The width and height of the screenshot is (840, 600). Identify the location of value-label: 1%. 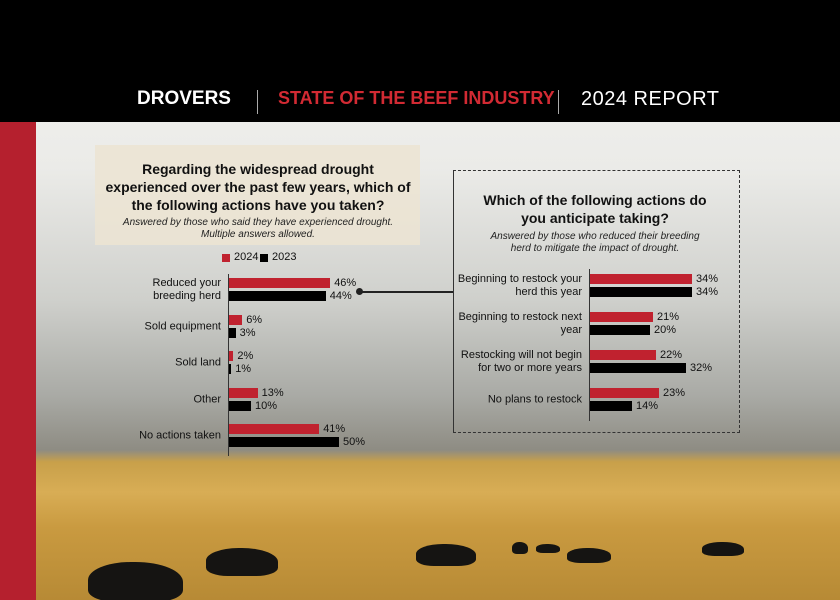
(243, 369).